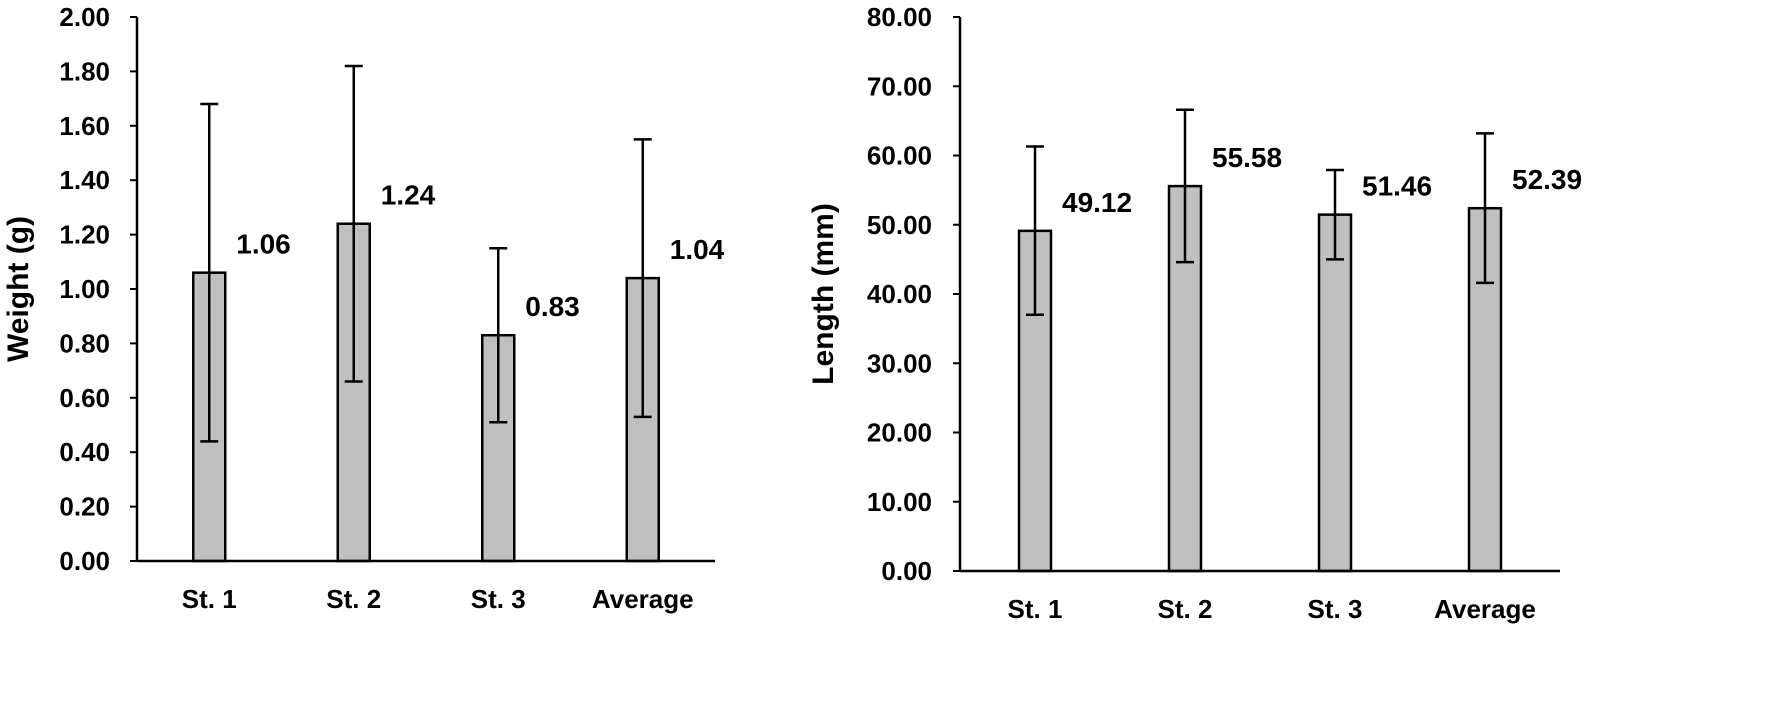 This screenshot has width=1791, height=726. I want to click on weight-ytick-label: 2.00, so click(84, 17).